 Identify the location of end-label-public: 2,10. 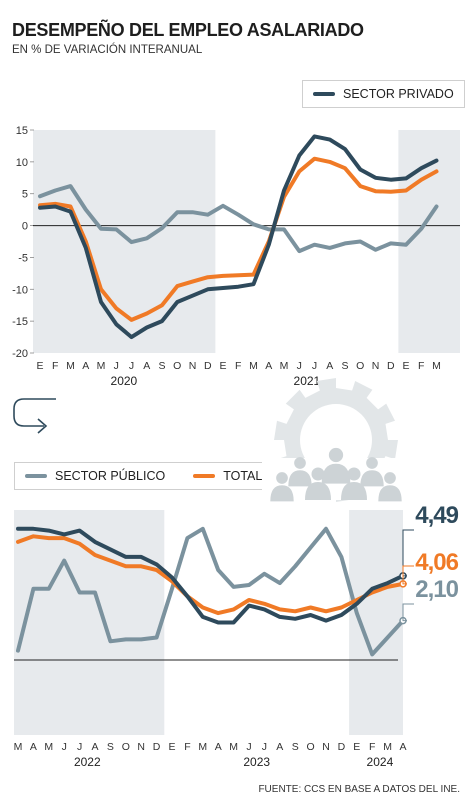
(437, 589).